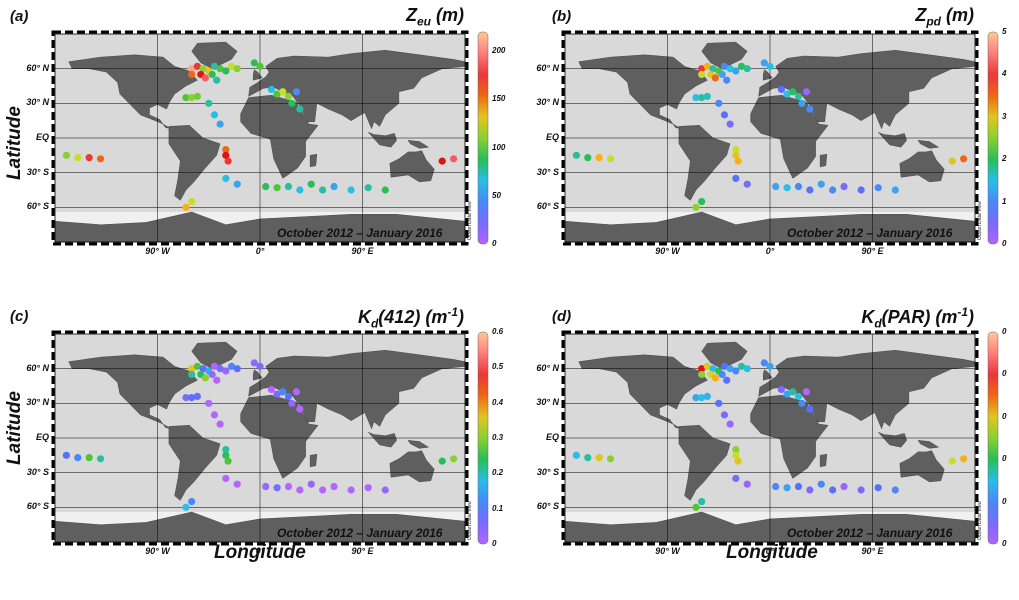 The image size is (1019, 600). I want to click on lat-tick-label: 60° N, so click(547, 367).